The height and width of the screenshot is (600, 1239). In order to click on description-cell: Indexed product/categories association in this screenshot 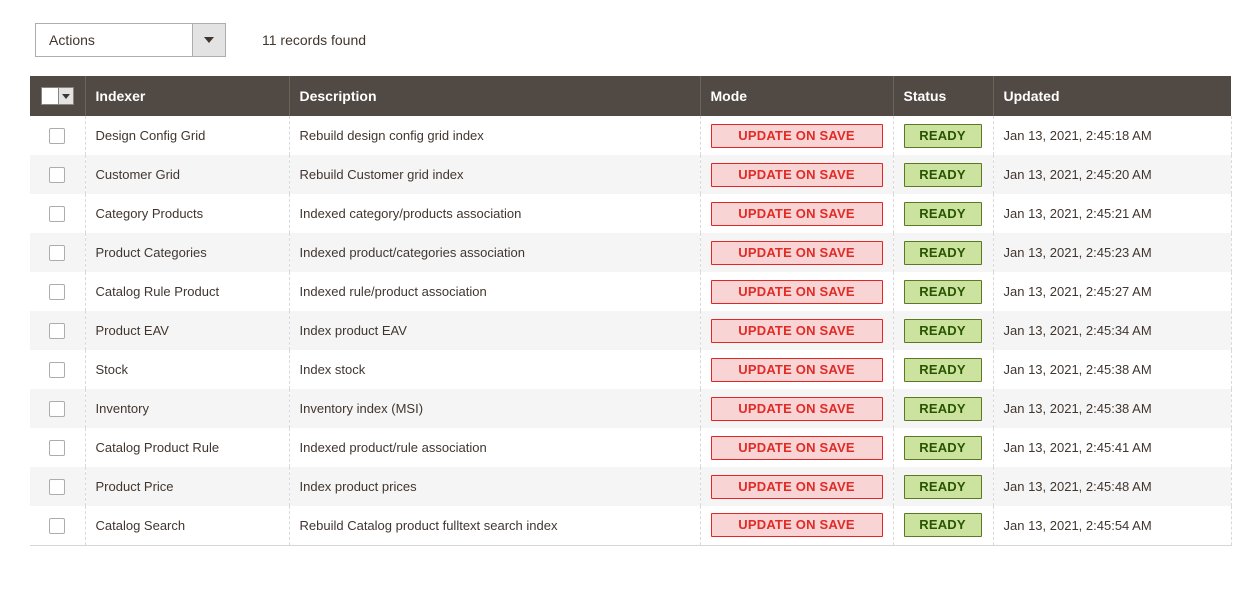, I will do `click(494, 252)`.